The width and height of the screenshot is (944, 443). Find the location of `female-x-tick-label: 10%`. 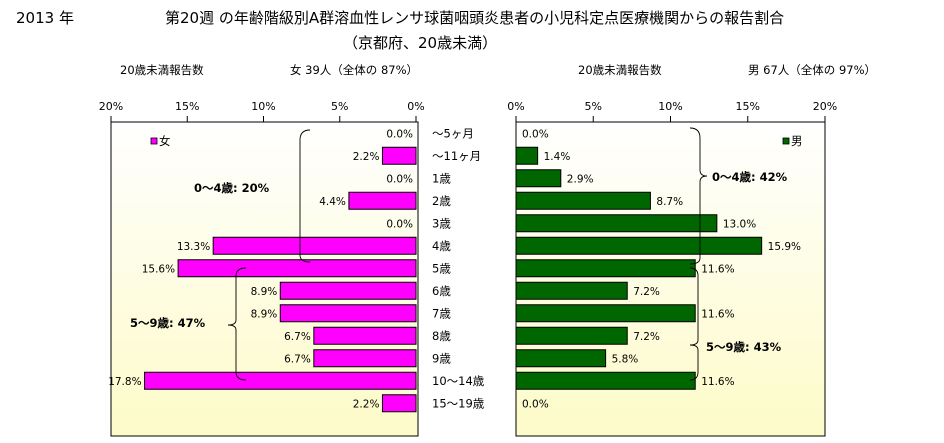

female-x-tick-label: 10% is located at coordinates (263, 106).